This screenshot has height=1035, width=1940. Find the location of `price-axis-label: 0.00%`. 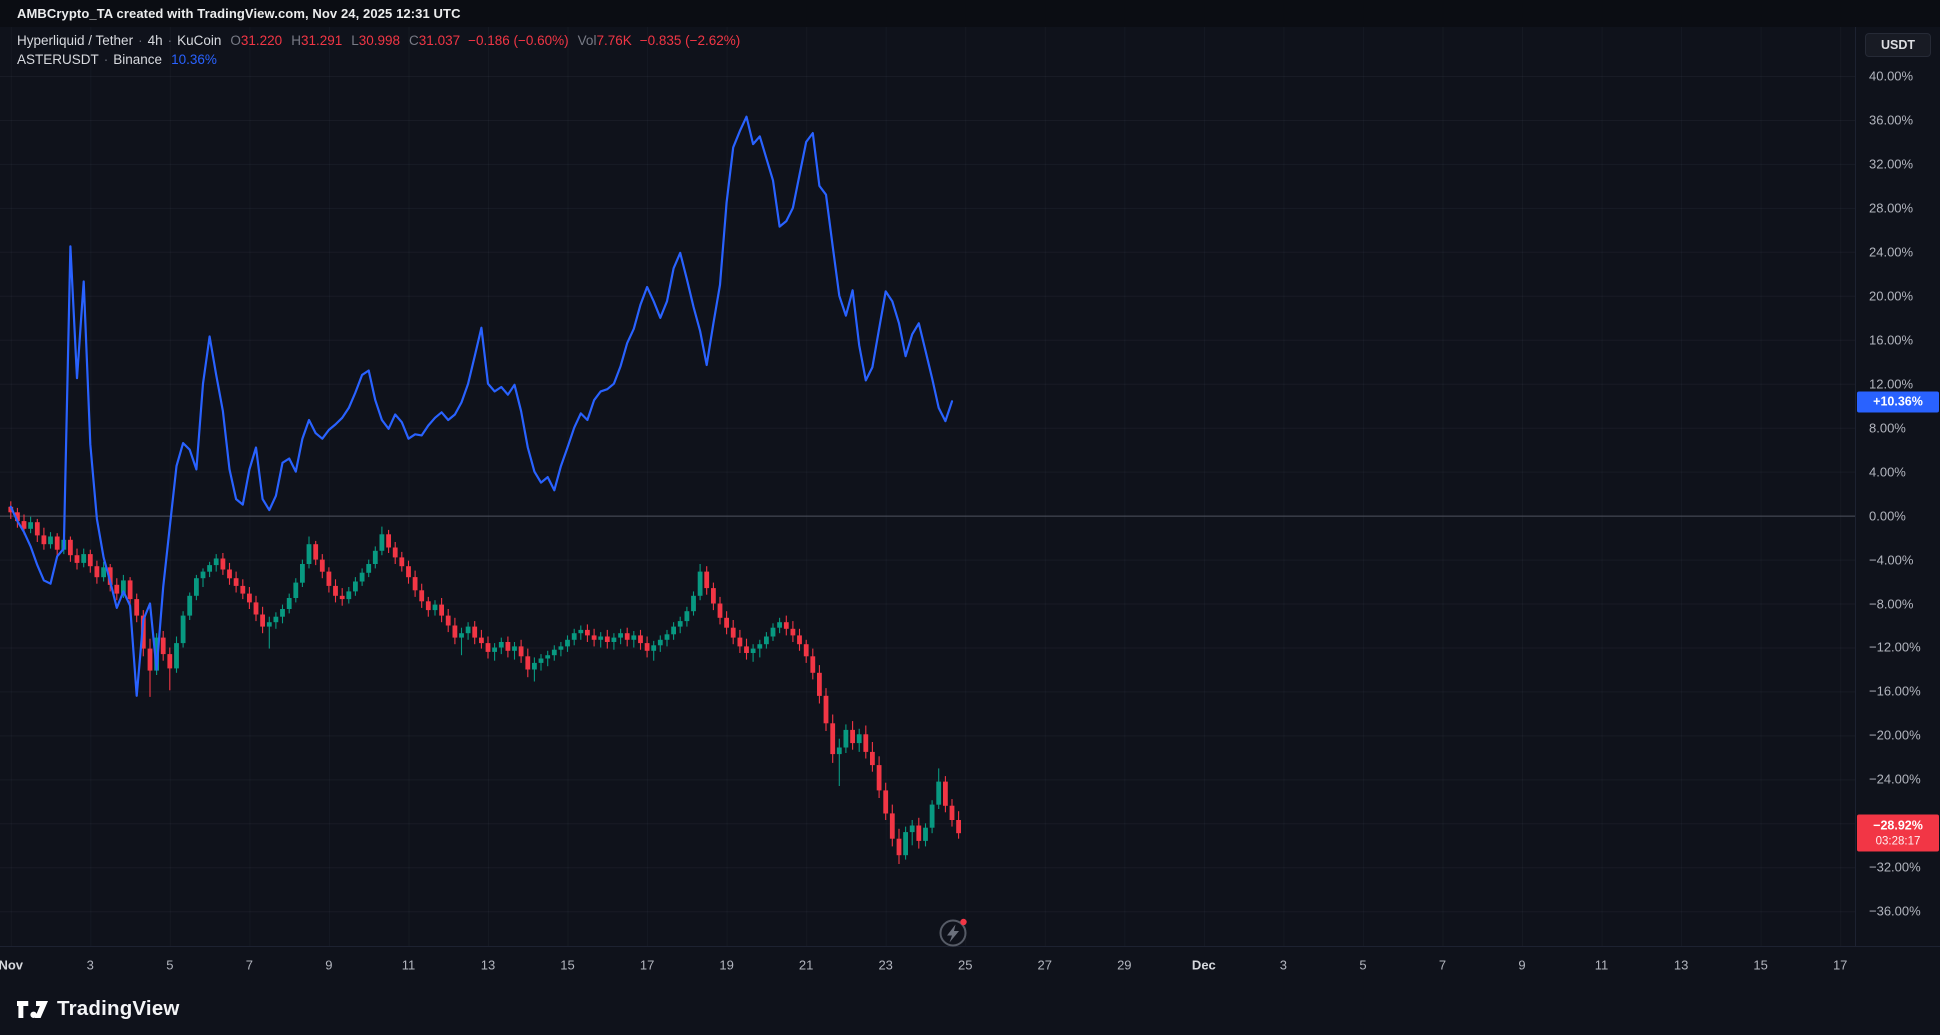

price-axis-label: 0.00% is located at coordinates (1887, 516).